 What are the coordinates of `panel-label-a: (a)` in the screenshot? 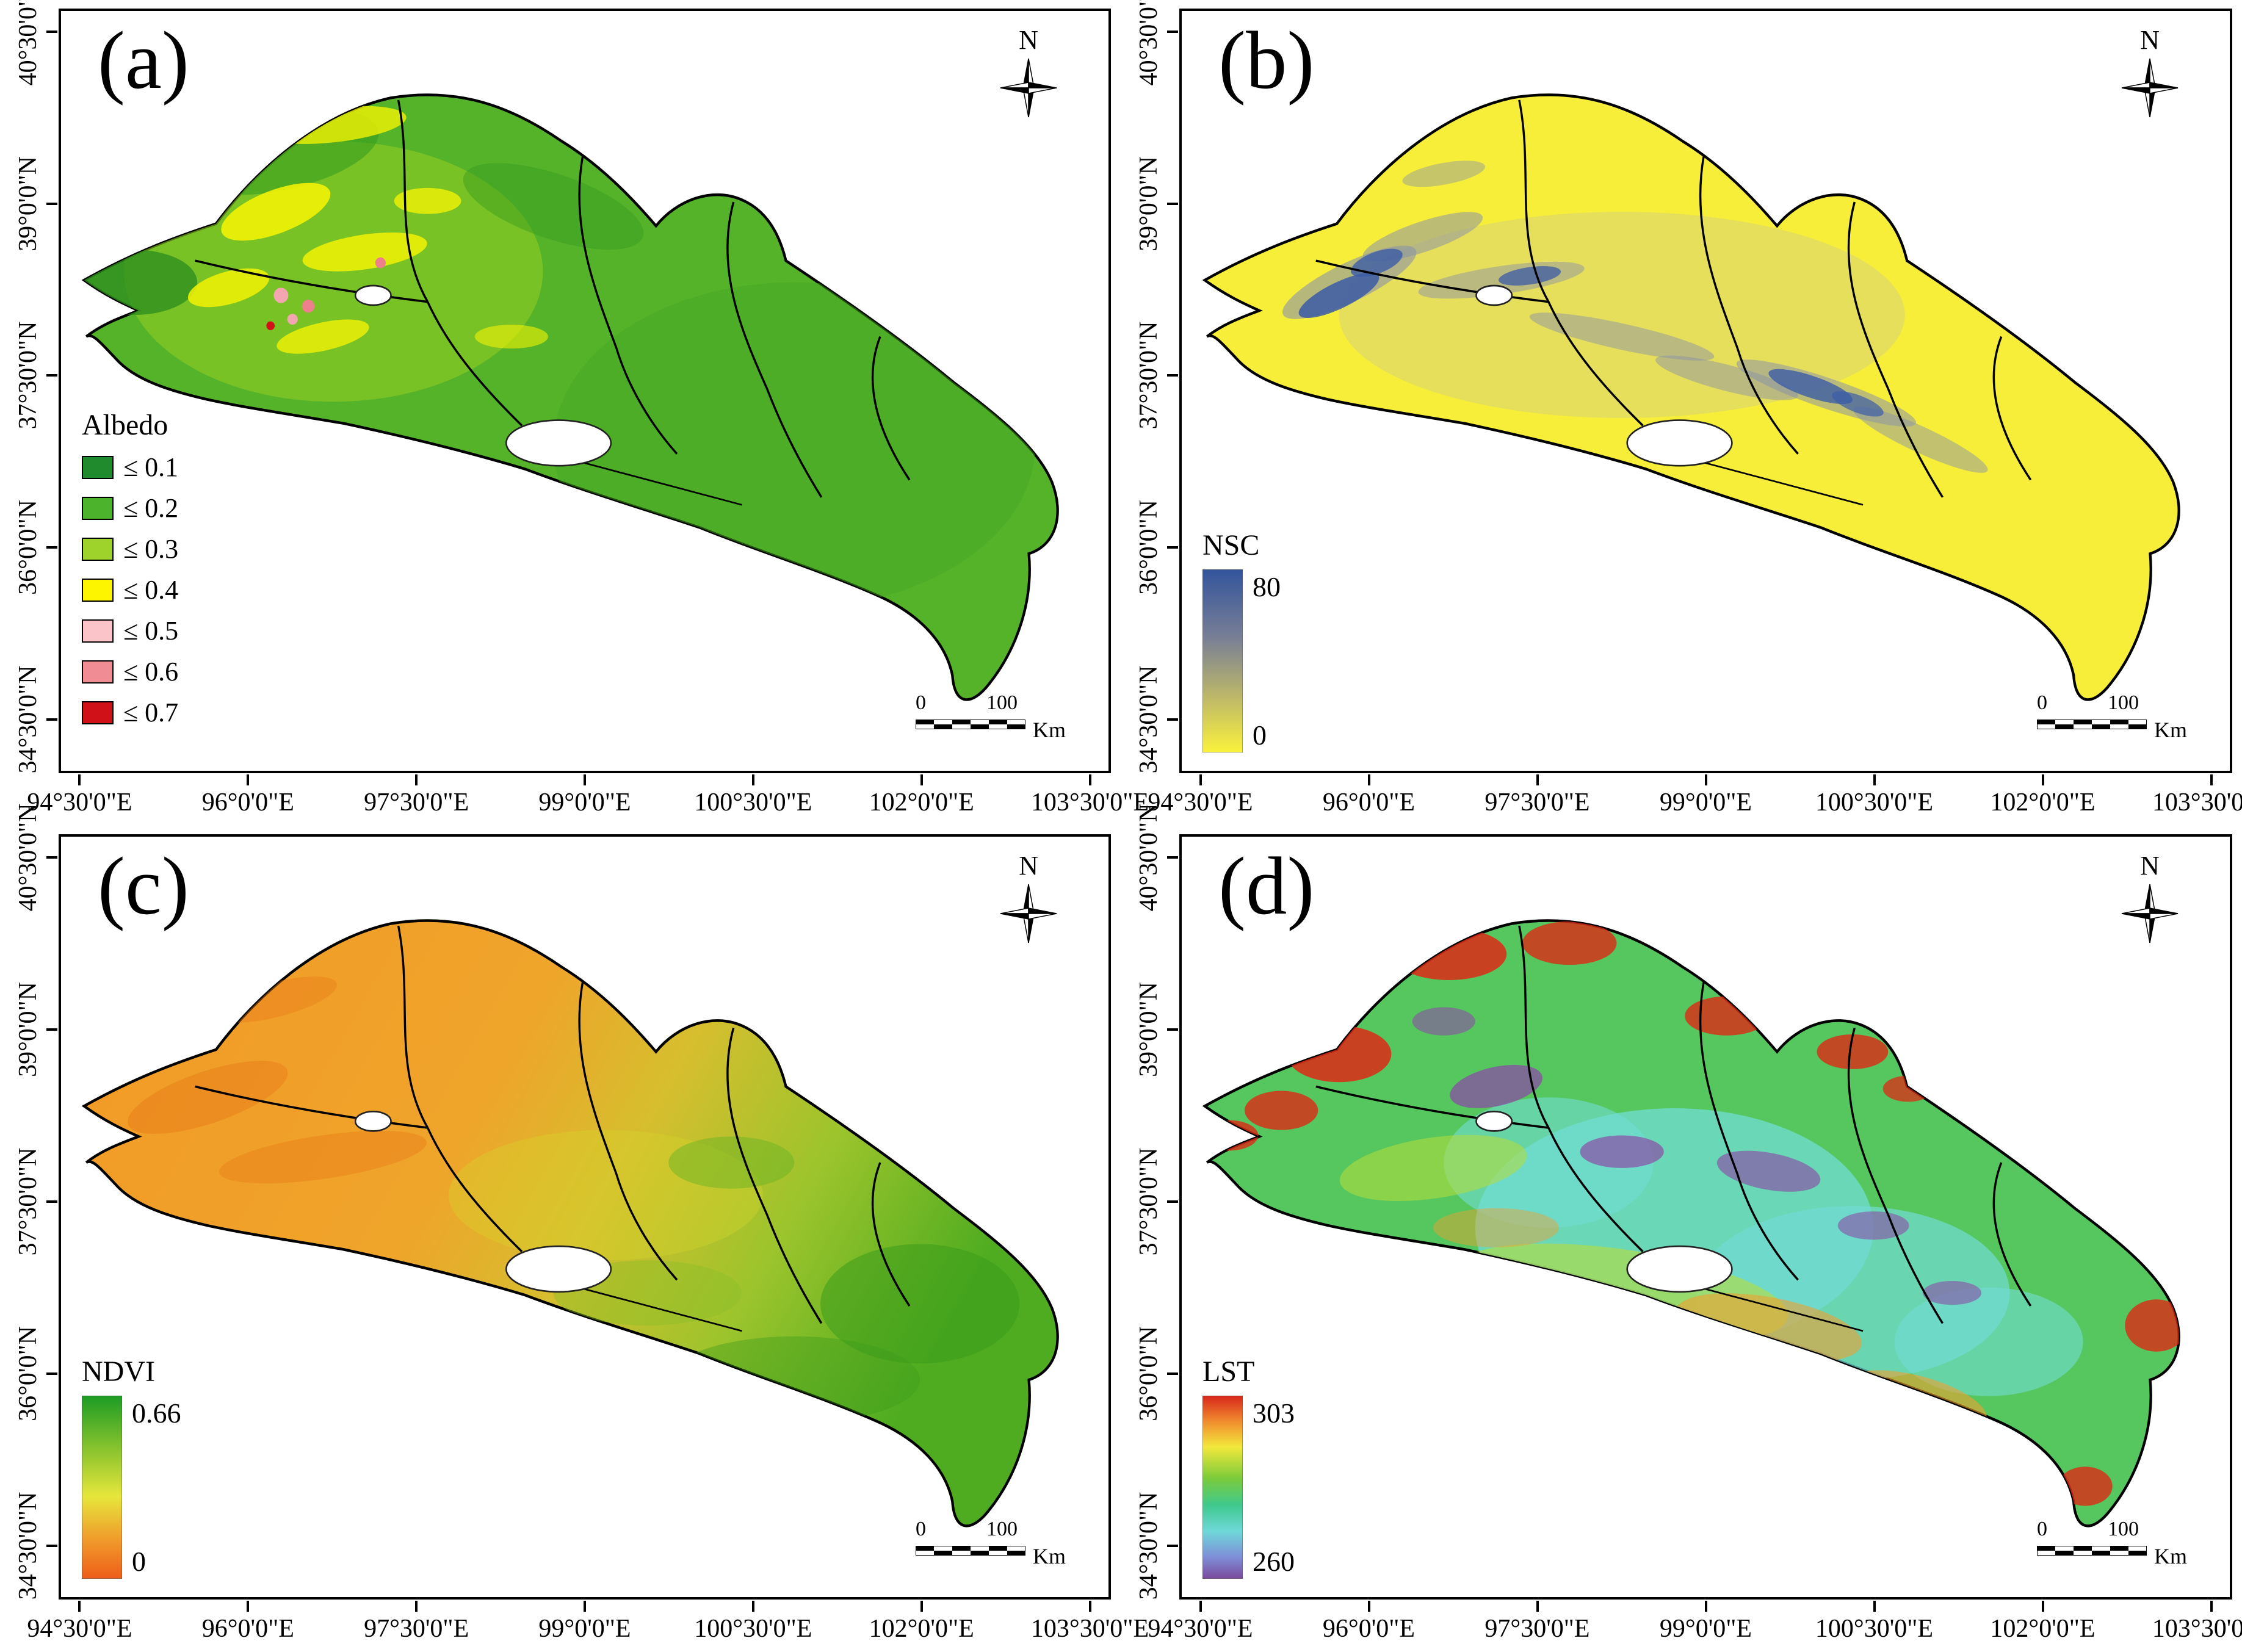 It's located at (143, 60).